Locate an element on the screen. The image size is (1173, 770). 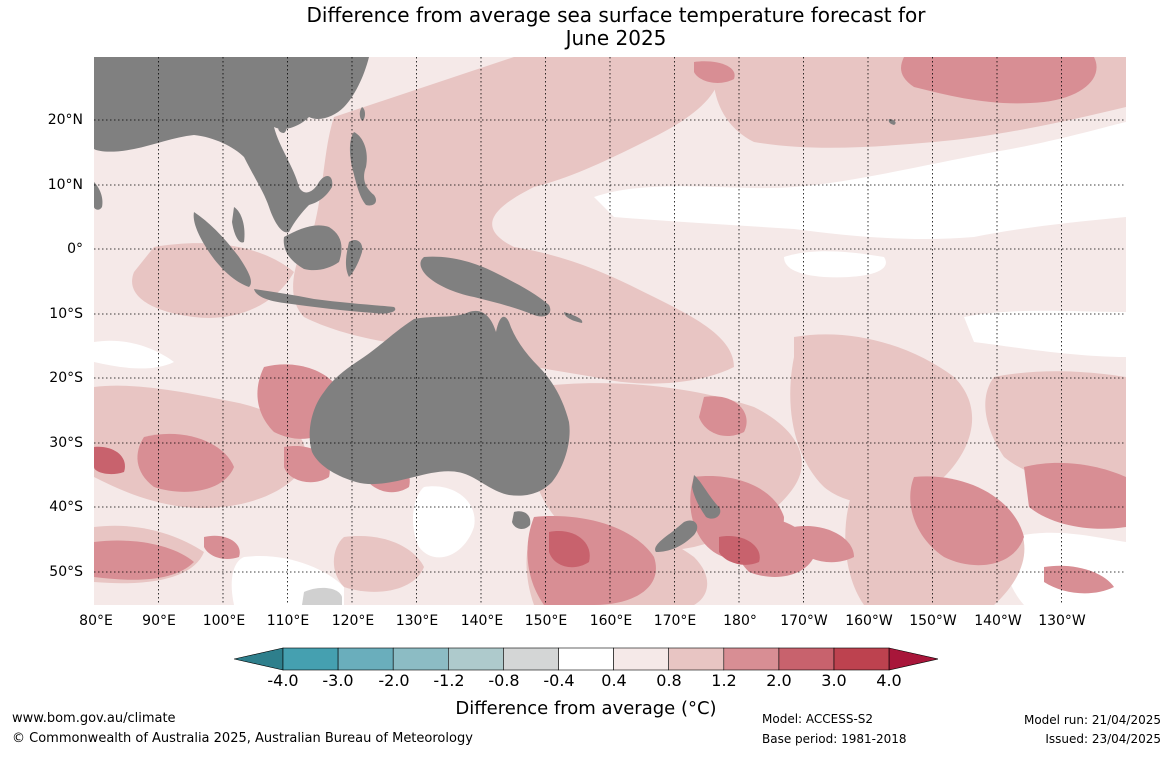
lon-label: 100°E is located at coordinates (224, 621).